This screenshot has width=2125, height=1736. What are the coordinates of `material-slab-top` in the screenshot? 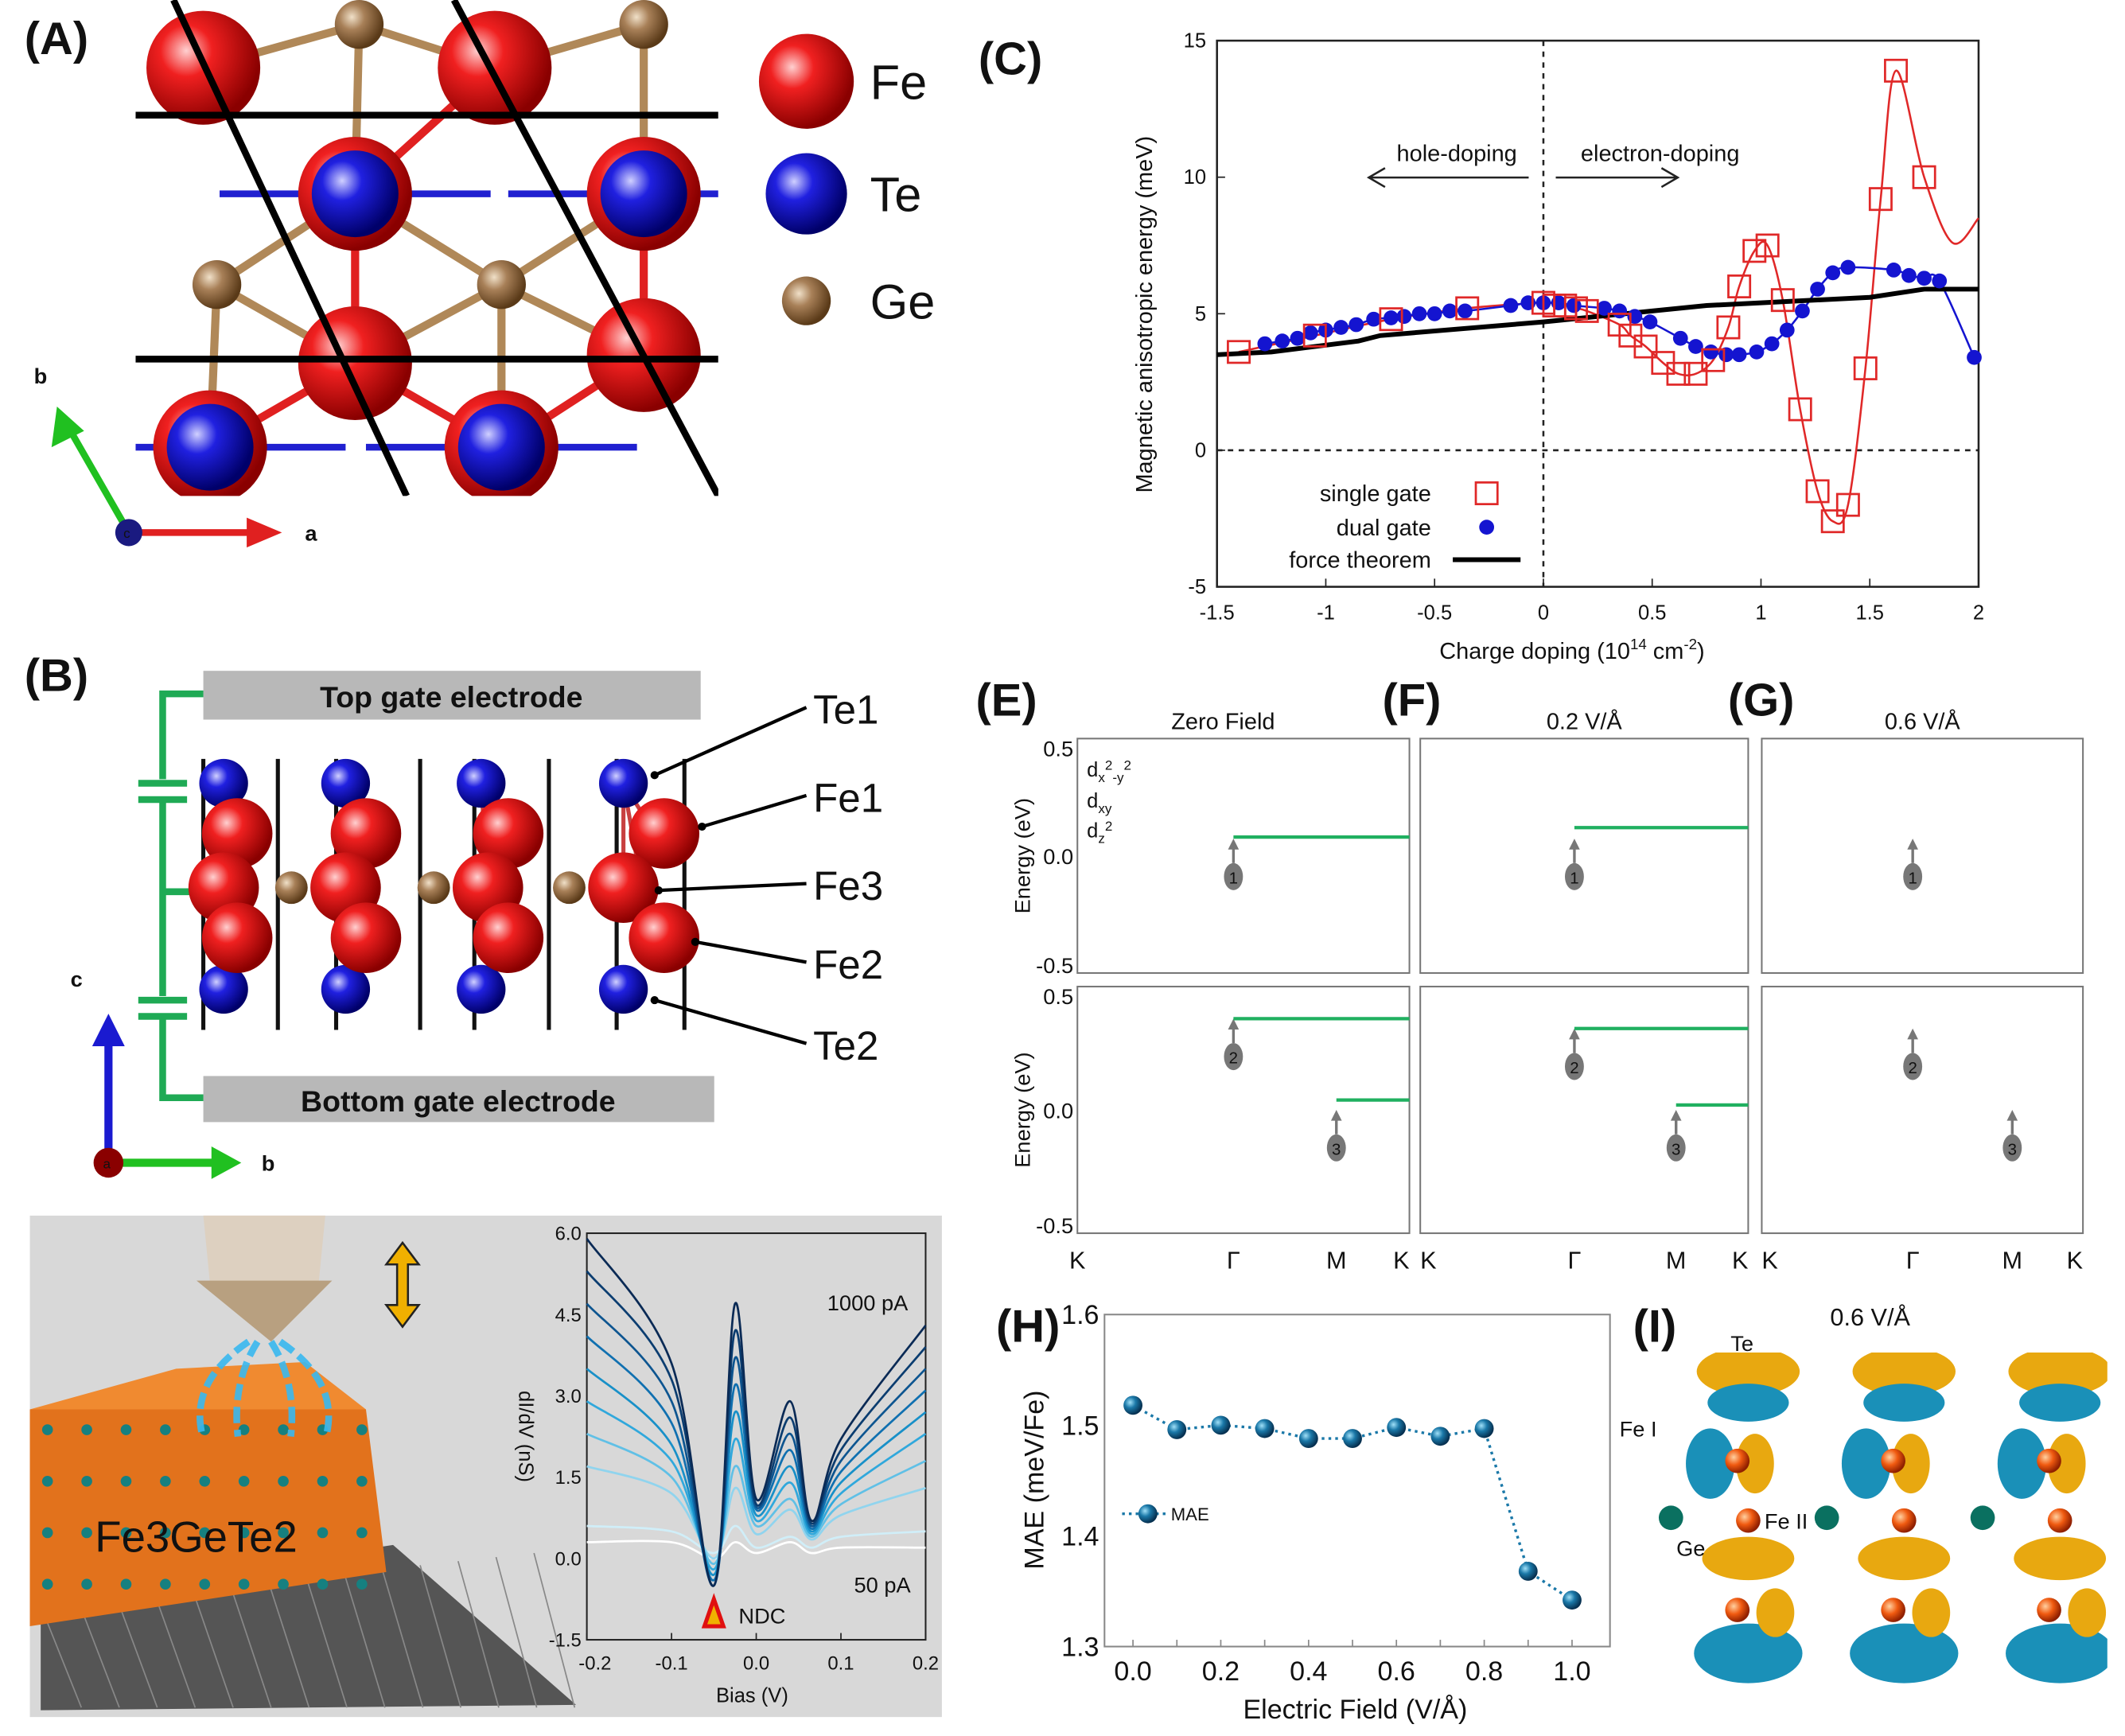 It's located at (198, 1385).